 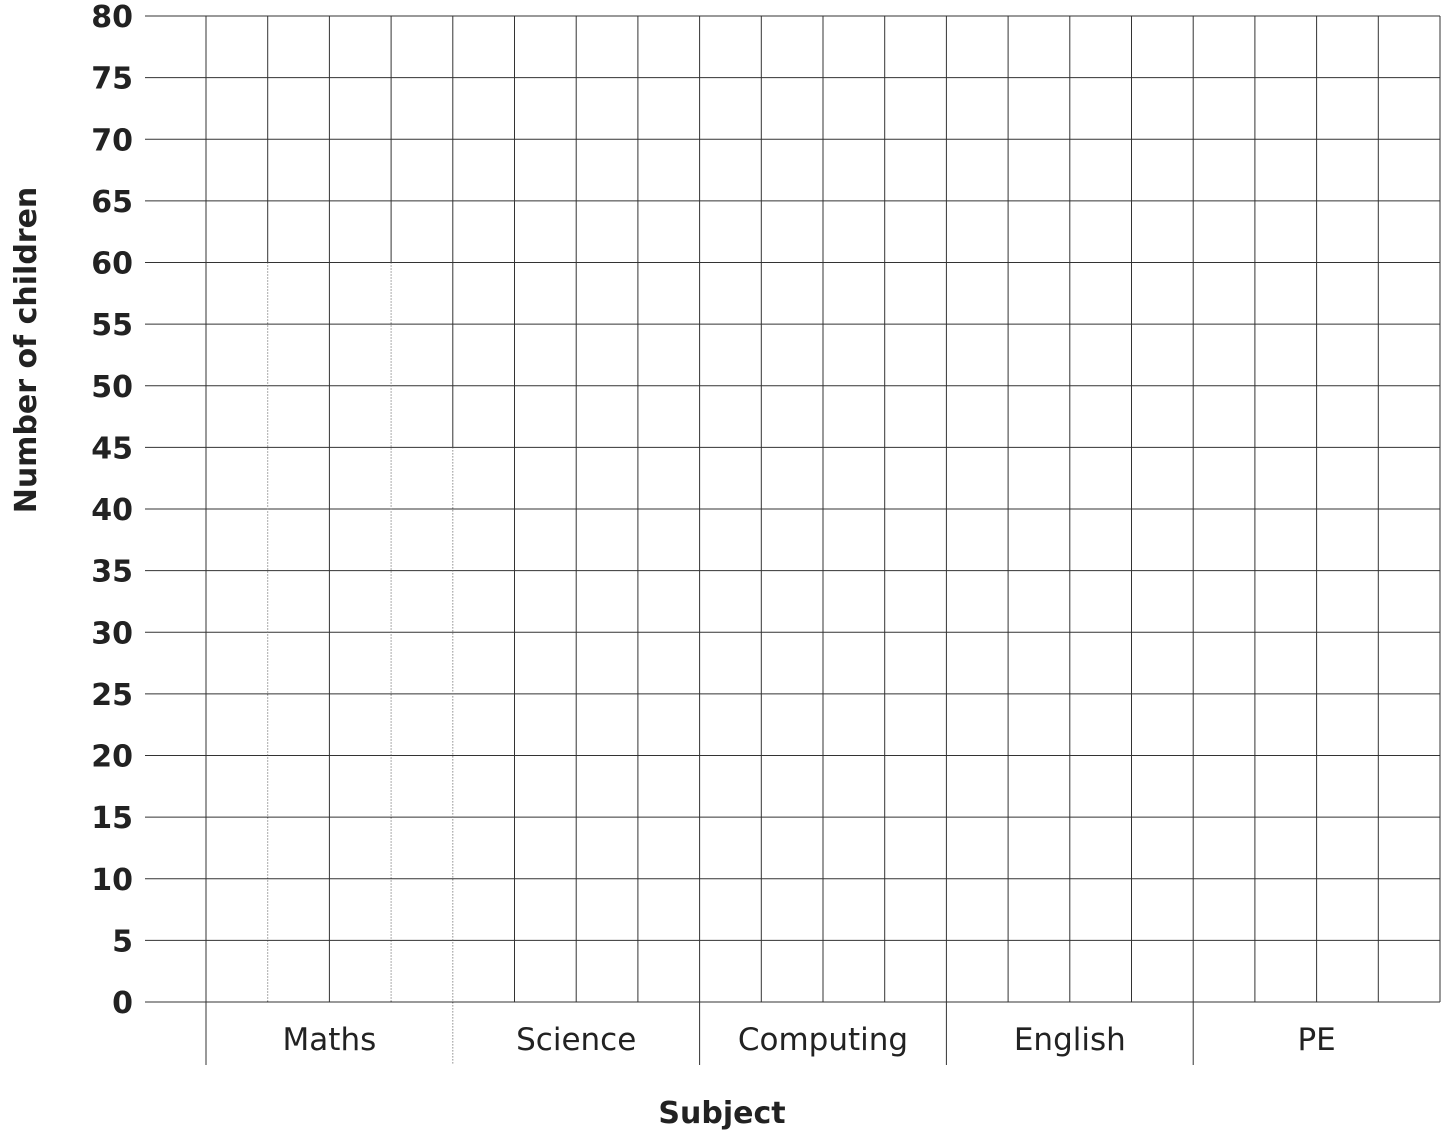 I want to click on y-tick-label: 0, so click(x=122, y=1003).